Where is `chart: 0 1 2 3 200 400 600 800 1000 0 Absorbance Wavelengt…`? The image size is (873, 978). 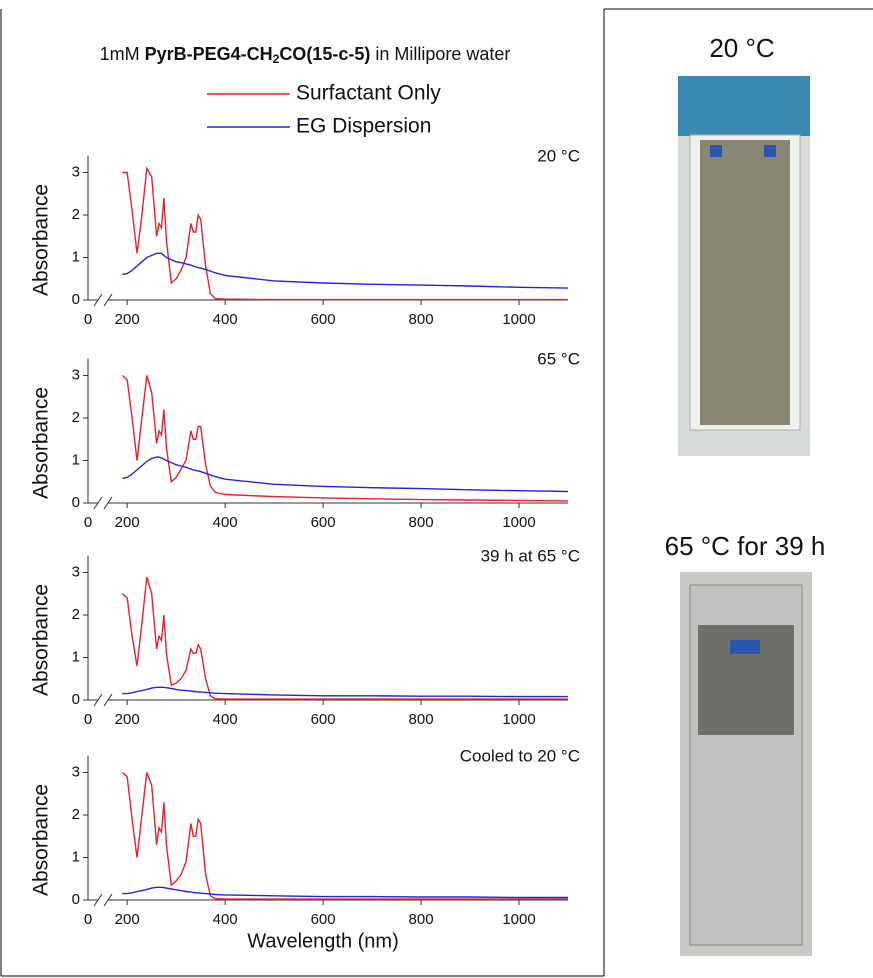
chart: 0 1 2 3 200 400 600 800 1000 0 Absorbance Wavelengt… is located at coordinates (305, 849).